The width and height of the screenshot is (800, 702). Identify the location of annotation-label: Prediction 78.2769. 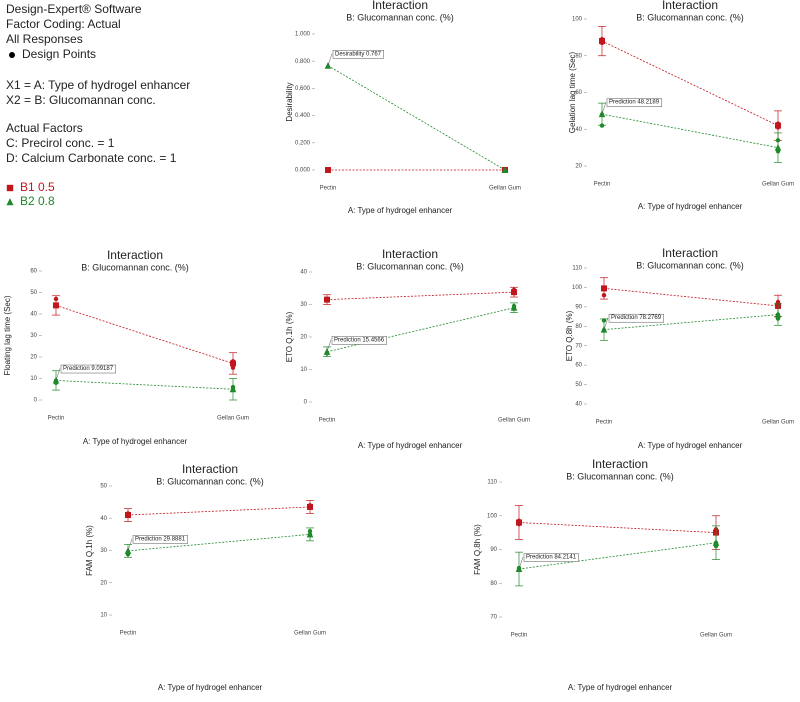
(636, 318).